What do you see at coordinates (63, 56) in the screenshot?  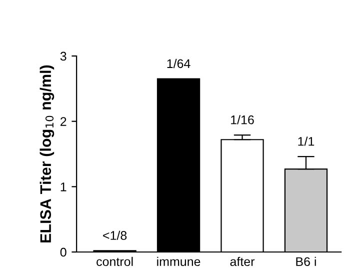 I see `y-tick-label: 3` at bounding box center [63, 56].